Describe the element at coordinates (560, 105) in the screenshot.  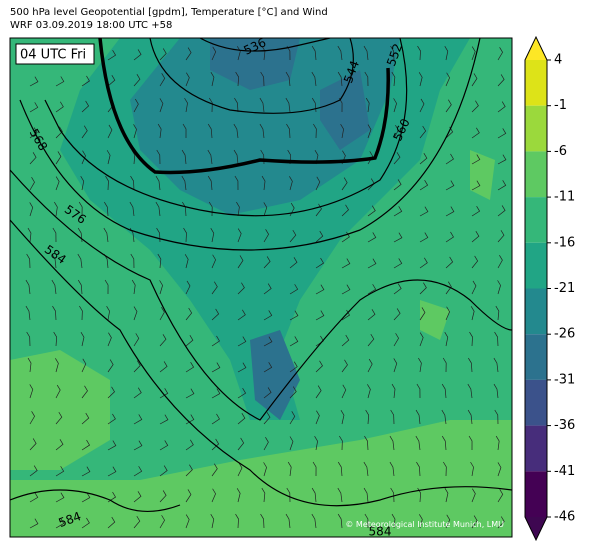
I see `colorbar-tick-label: -1` at that location.